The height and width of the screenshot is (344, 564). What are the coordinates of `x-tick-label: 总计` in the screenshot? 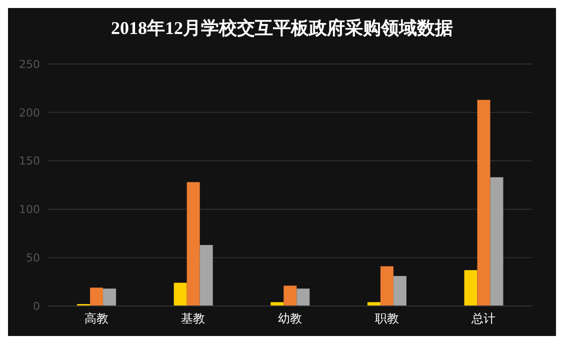 It's located at (483, 319).